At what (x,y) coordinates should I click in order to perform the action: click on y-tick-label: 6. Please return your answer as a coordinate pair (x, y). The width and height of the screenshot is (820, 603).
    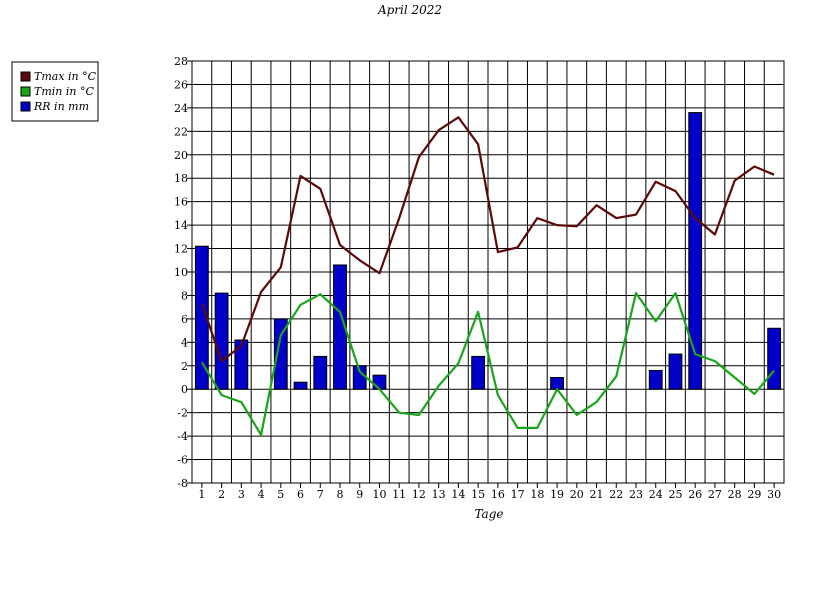
    Looking at the image, I should click on (184, 319).